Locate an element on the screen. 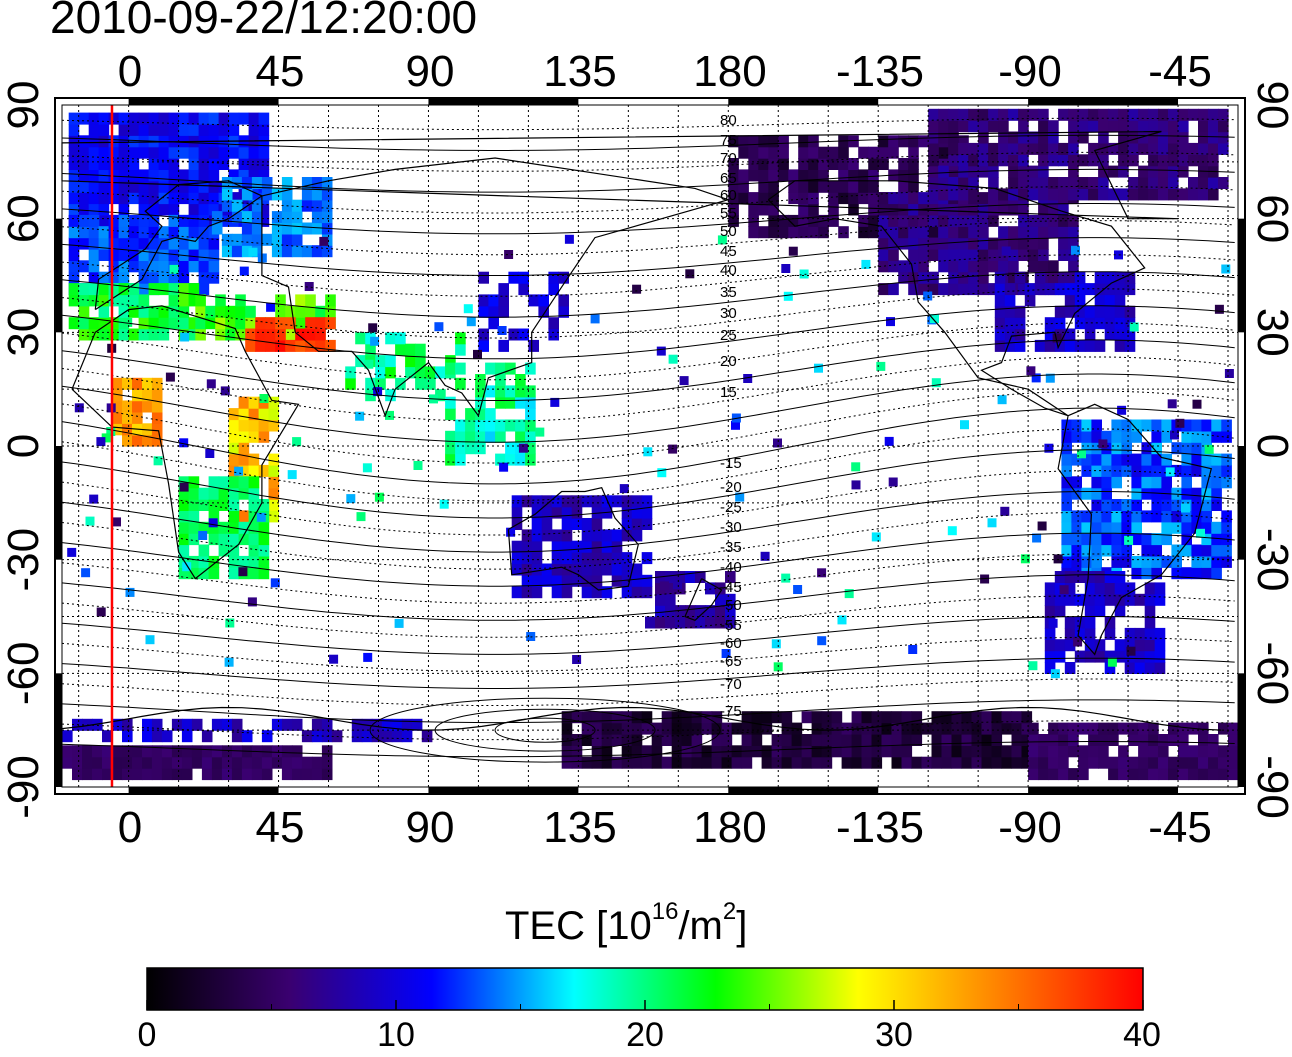  frame-bar is located at coordinates (203, 790).